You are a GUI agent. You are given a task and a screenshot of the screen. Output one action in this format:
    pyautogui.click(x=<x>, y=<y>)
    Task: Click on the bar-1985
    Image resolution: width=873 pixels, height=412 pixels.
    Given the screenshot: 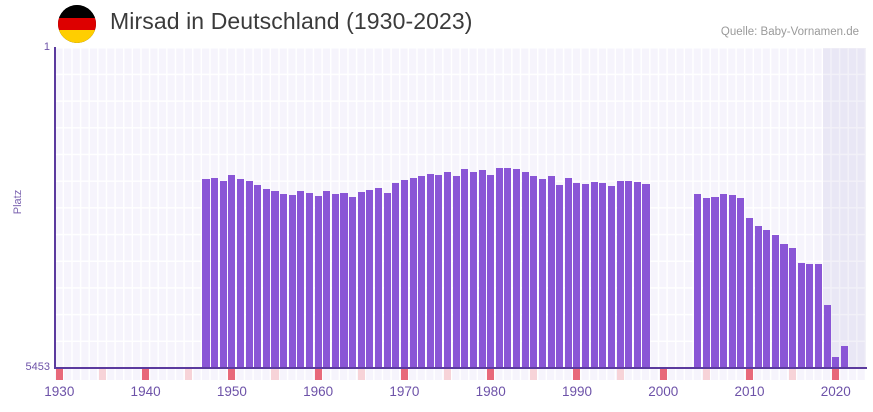 What is the action you would take?
    pyautogui.click(x=534, y=271)
    